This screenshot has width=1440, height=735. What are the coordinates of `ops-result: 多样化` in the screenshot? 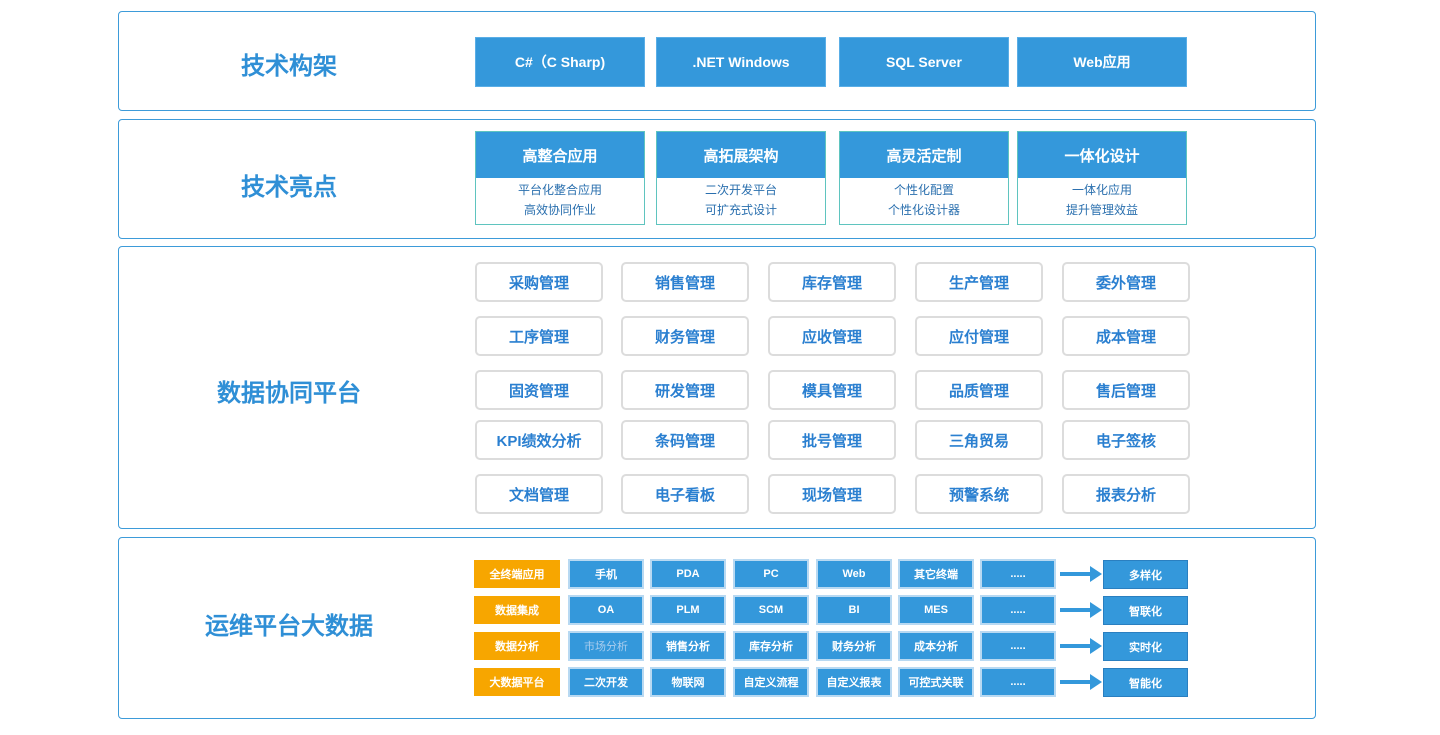 It's located at (1145, 574).